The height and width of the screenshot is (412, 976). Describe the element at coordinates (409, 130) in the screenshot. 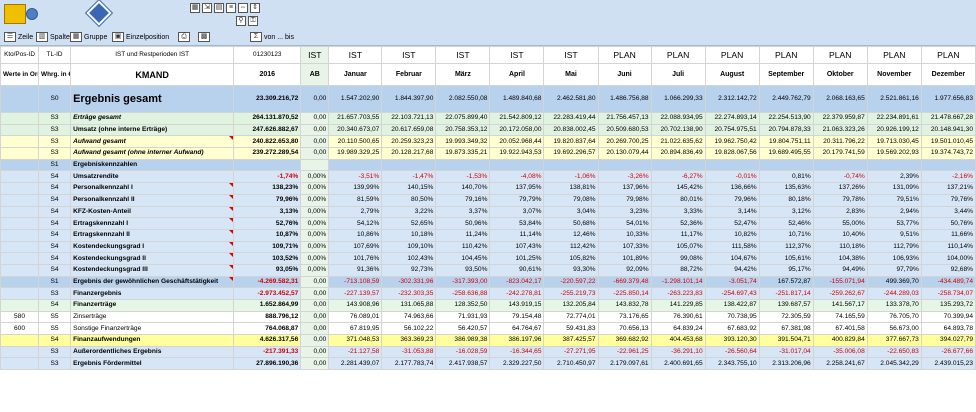

I see `value-cell: 20.617.659,08` at that location.